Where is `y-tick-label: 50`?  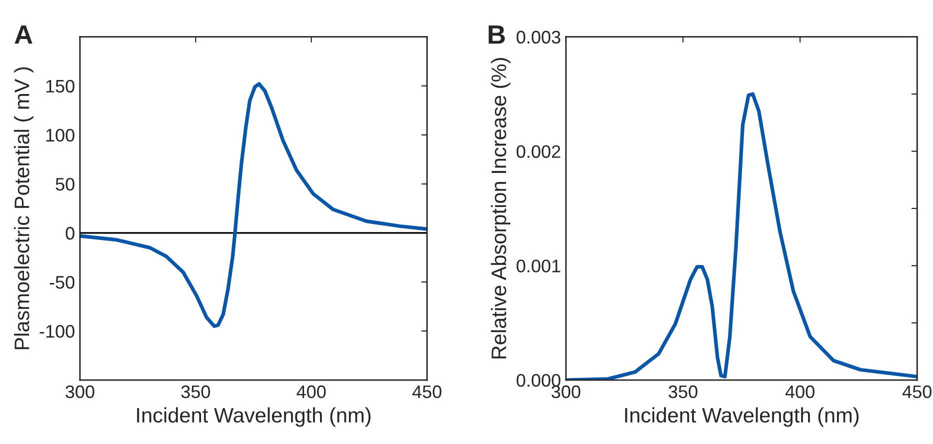 y-tick-label: 50 is located at coordinates (65, 184).